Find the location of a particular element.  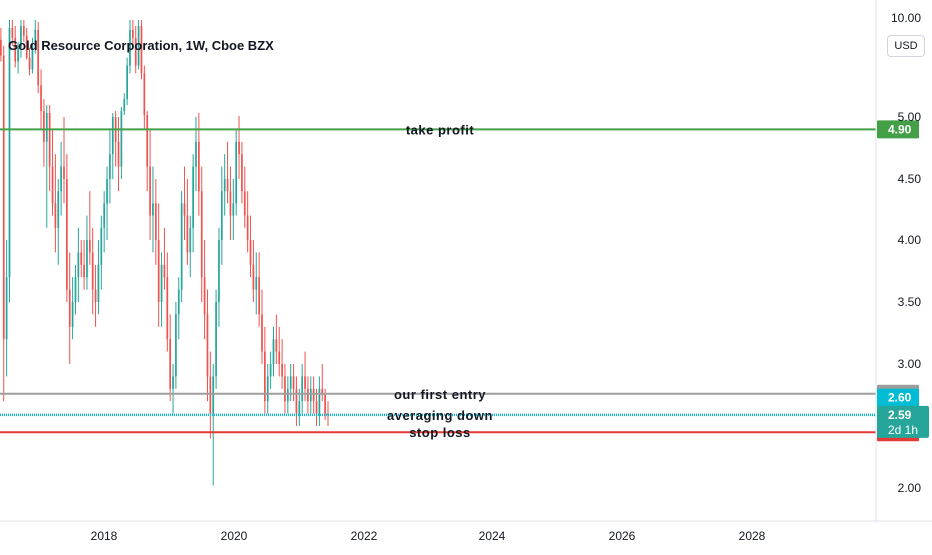

x-tick-label: 2028 is located at coordinates (752, 536).